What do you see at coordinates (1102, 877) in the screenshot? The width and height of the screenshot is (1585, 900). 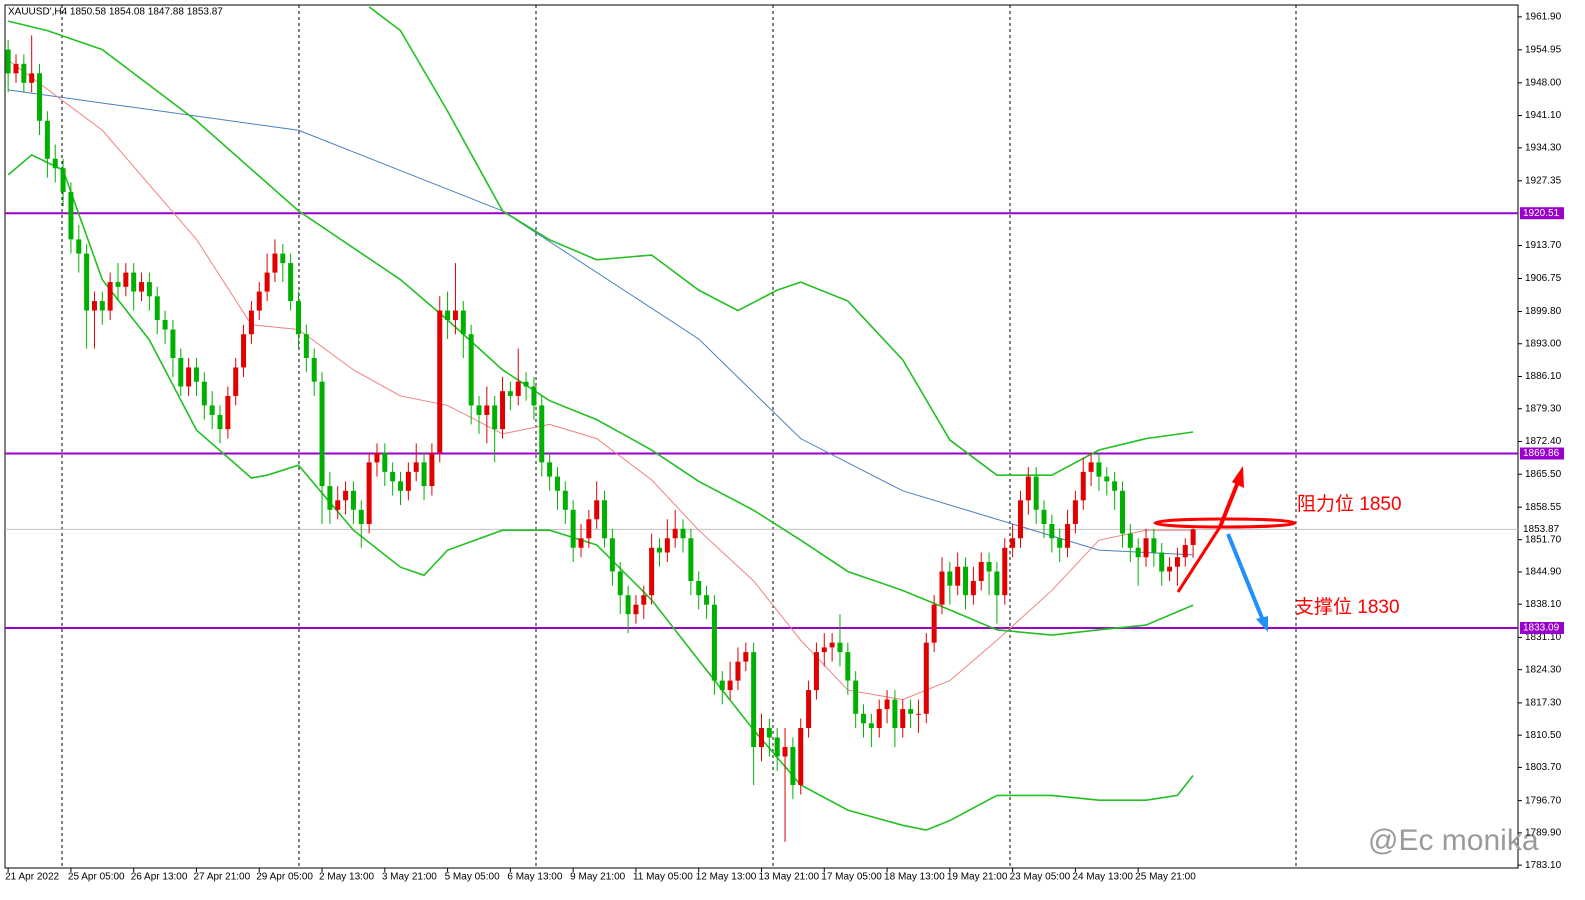 I see `x-tick-label: 24 May 13:00` at bounding box center [1102, 877].